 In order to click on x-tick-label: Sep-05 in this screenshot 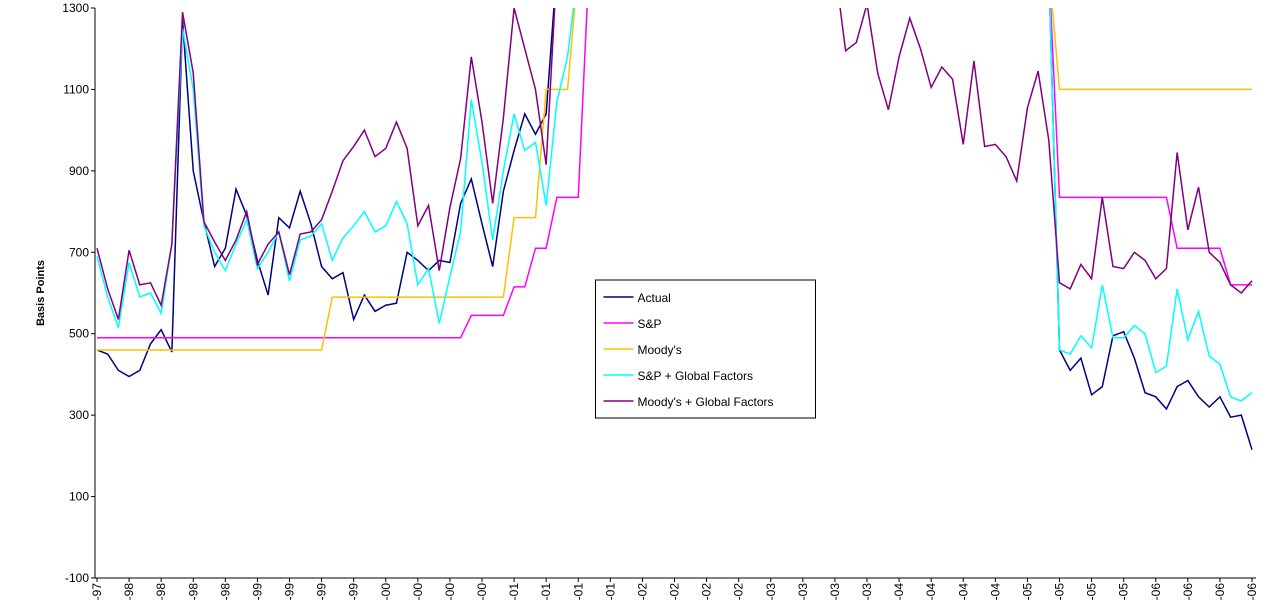, I will do `click(1092, 591)`.